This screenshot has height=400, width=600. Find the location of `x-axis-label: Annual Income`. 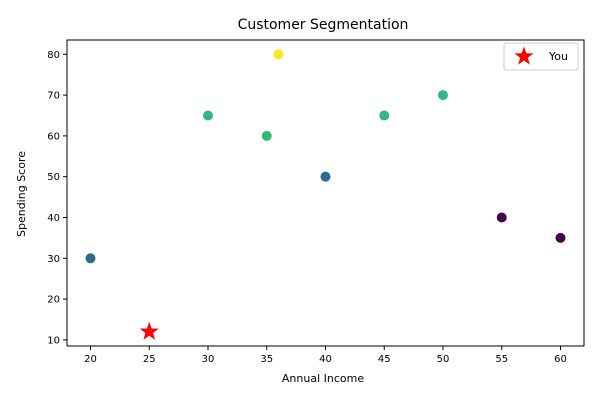

x-axis-label: Annual Income is located at coordinates (323, 378).